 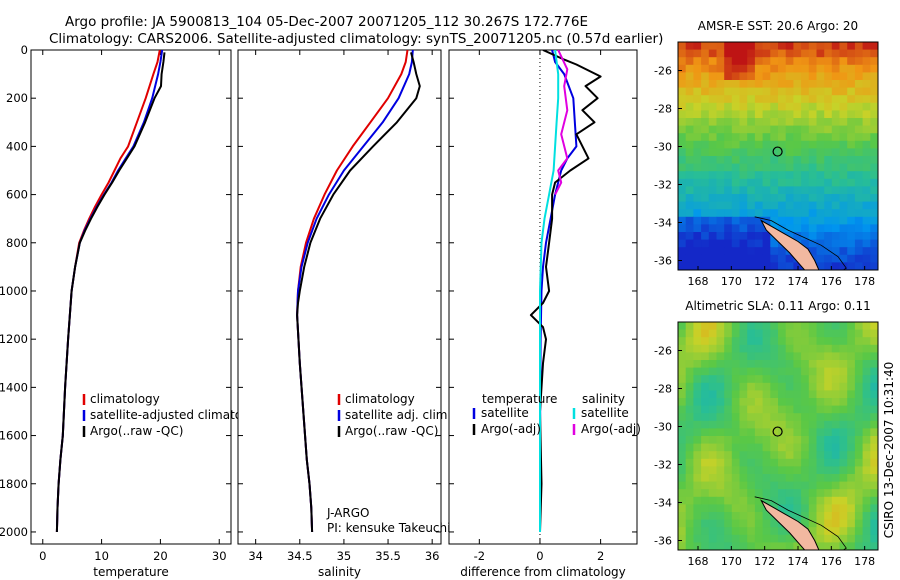 I want to click on salinity-annotation: J-ARGO, so click(x=347, y=513).